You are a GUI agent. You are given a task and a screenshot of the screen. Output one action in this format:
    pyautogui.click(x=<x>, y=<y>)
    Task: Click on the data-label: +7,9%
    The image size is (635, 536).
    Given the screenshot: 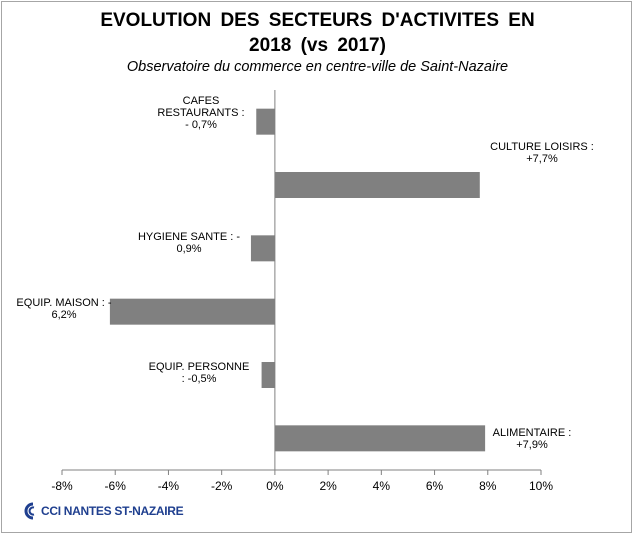 What is the action you would take?
    pyautogui.click(x=532, y=445)
    